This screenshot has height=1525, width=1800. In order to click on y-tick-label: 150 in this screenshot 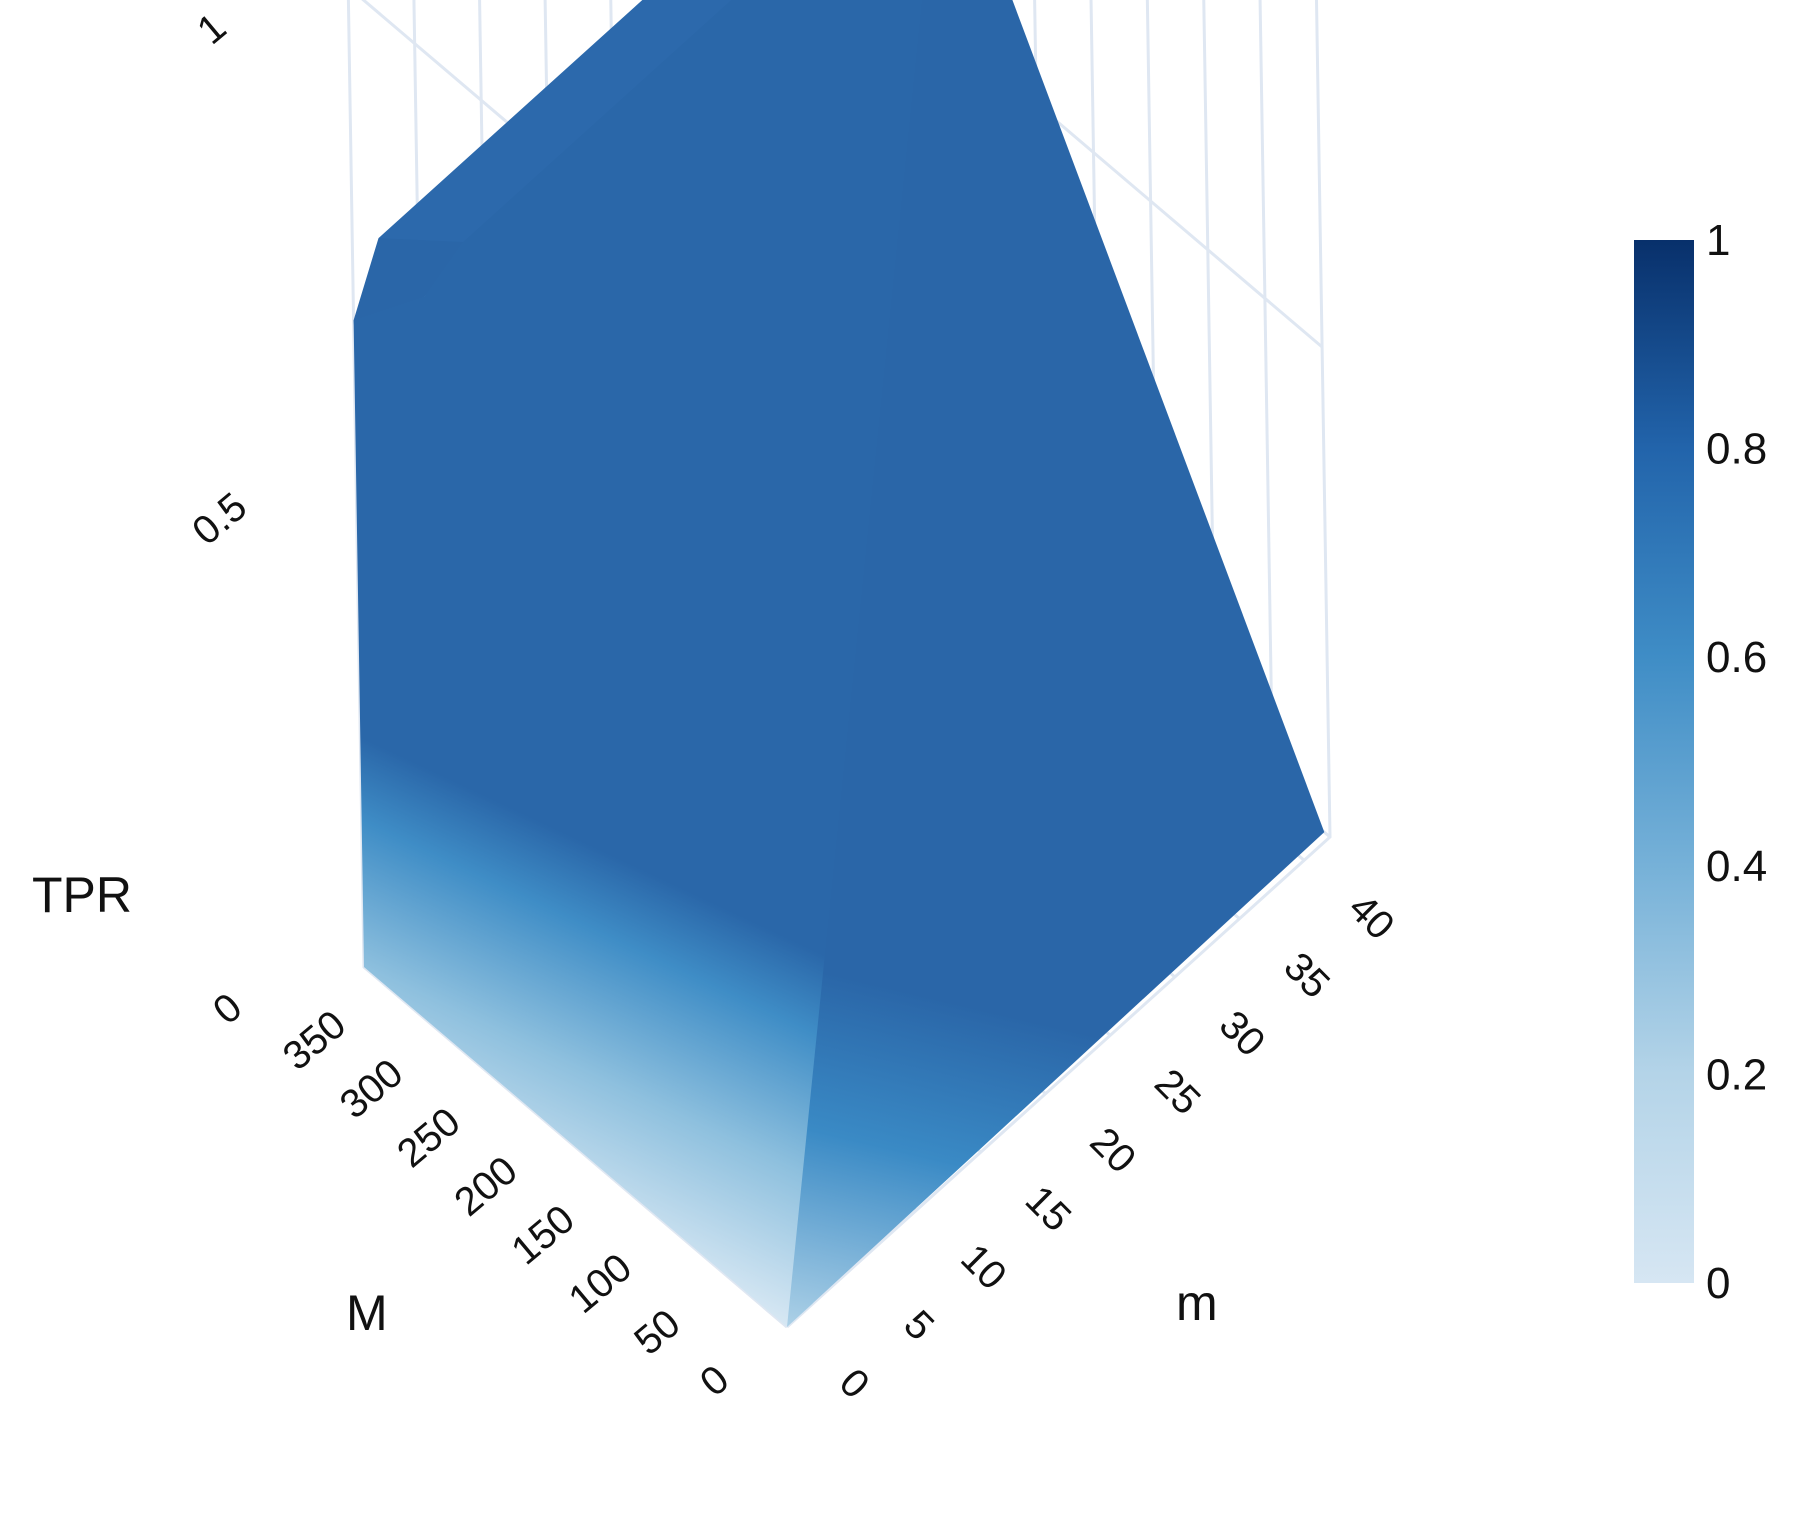, I will do `click(542, 1235)`.